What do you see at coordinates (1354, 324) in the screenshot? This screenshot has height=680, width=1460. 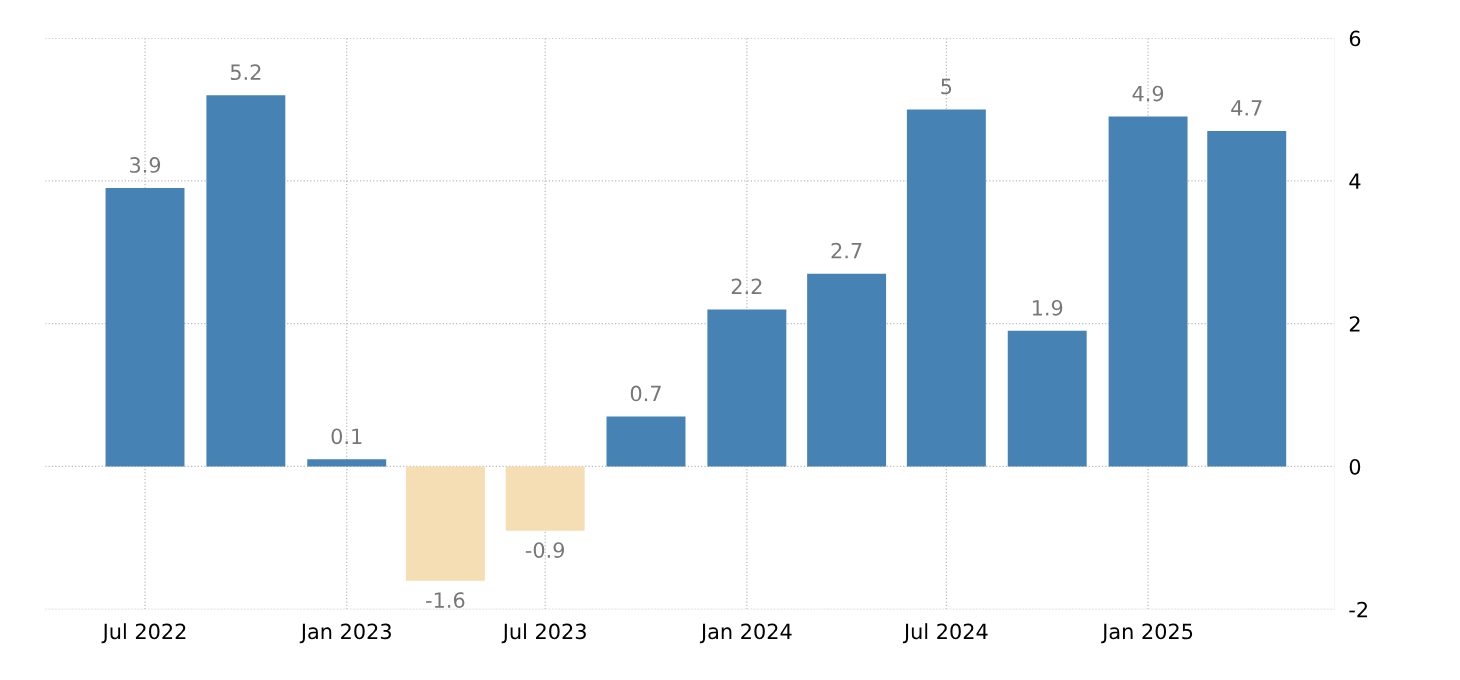 I see `y-tick-label: 2` at bounding box center [1354, 324].